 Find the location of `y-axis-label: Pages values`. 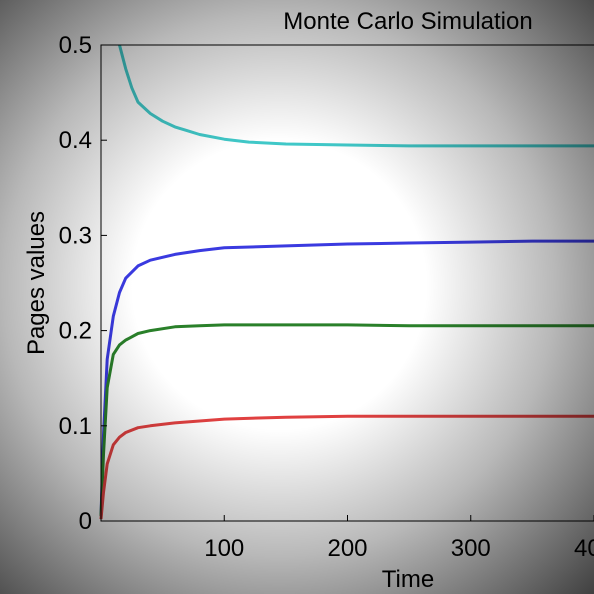

y-axis-label: Pages values is located at coordinates (36, 283).